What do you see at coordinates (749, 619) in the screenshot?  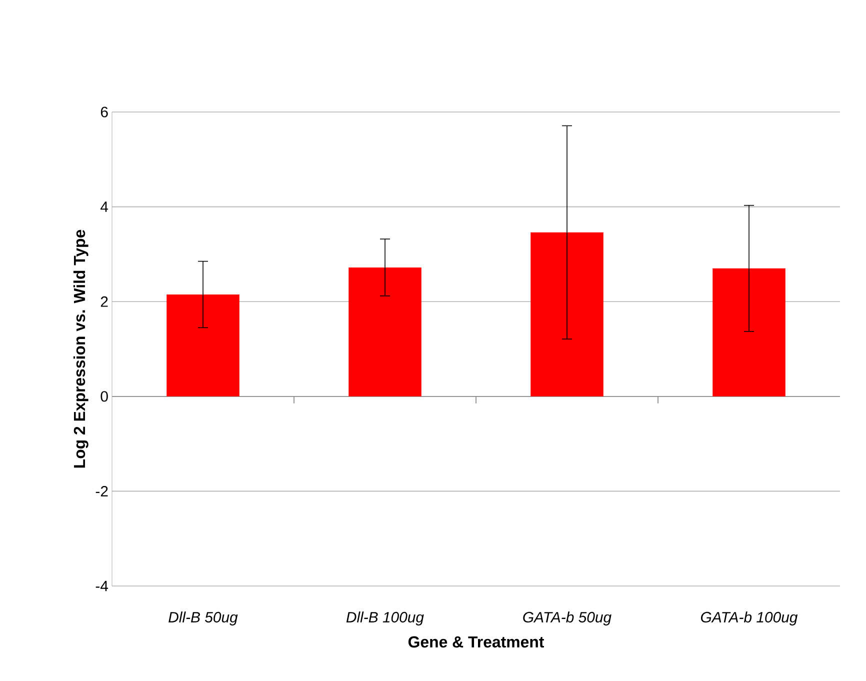 I see `x-tick-label: GATA-b 100ug` at bounding box center [749, 619].